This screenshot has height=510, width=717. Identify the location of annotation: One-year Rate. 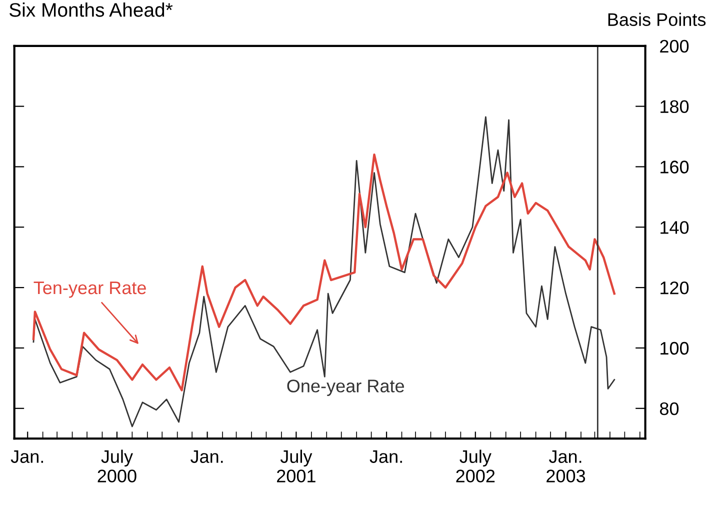
(345, 388).